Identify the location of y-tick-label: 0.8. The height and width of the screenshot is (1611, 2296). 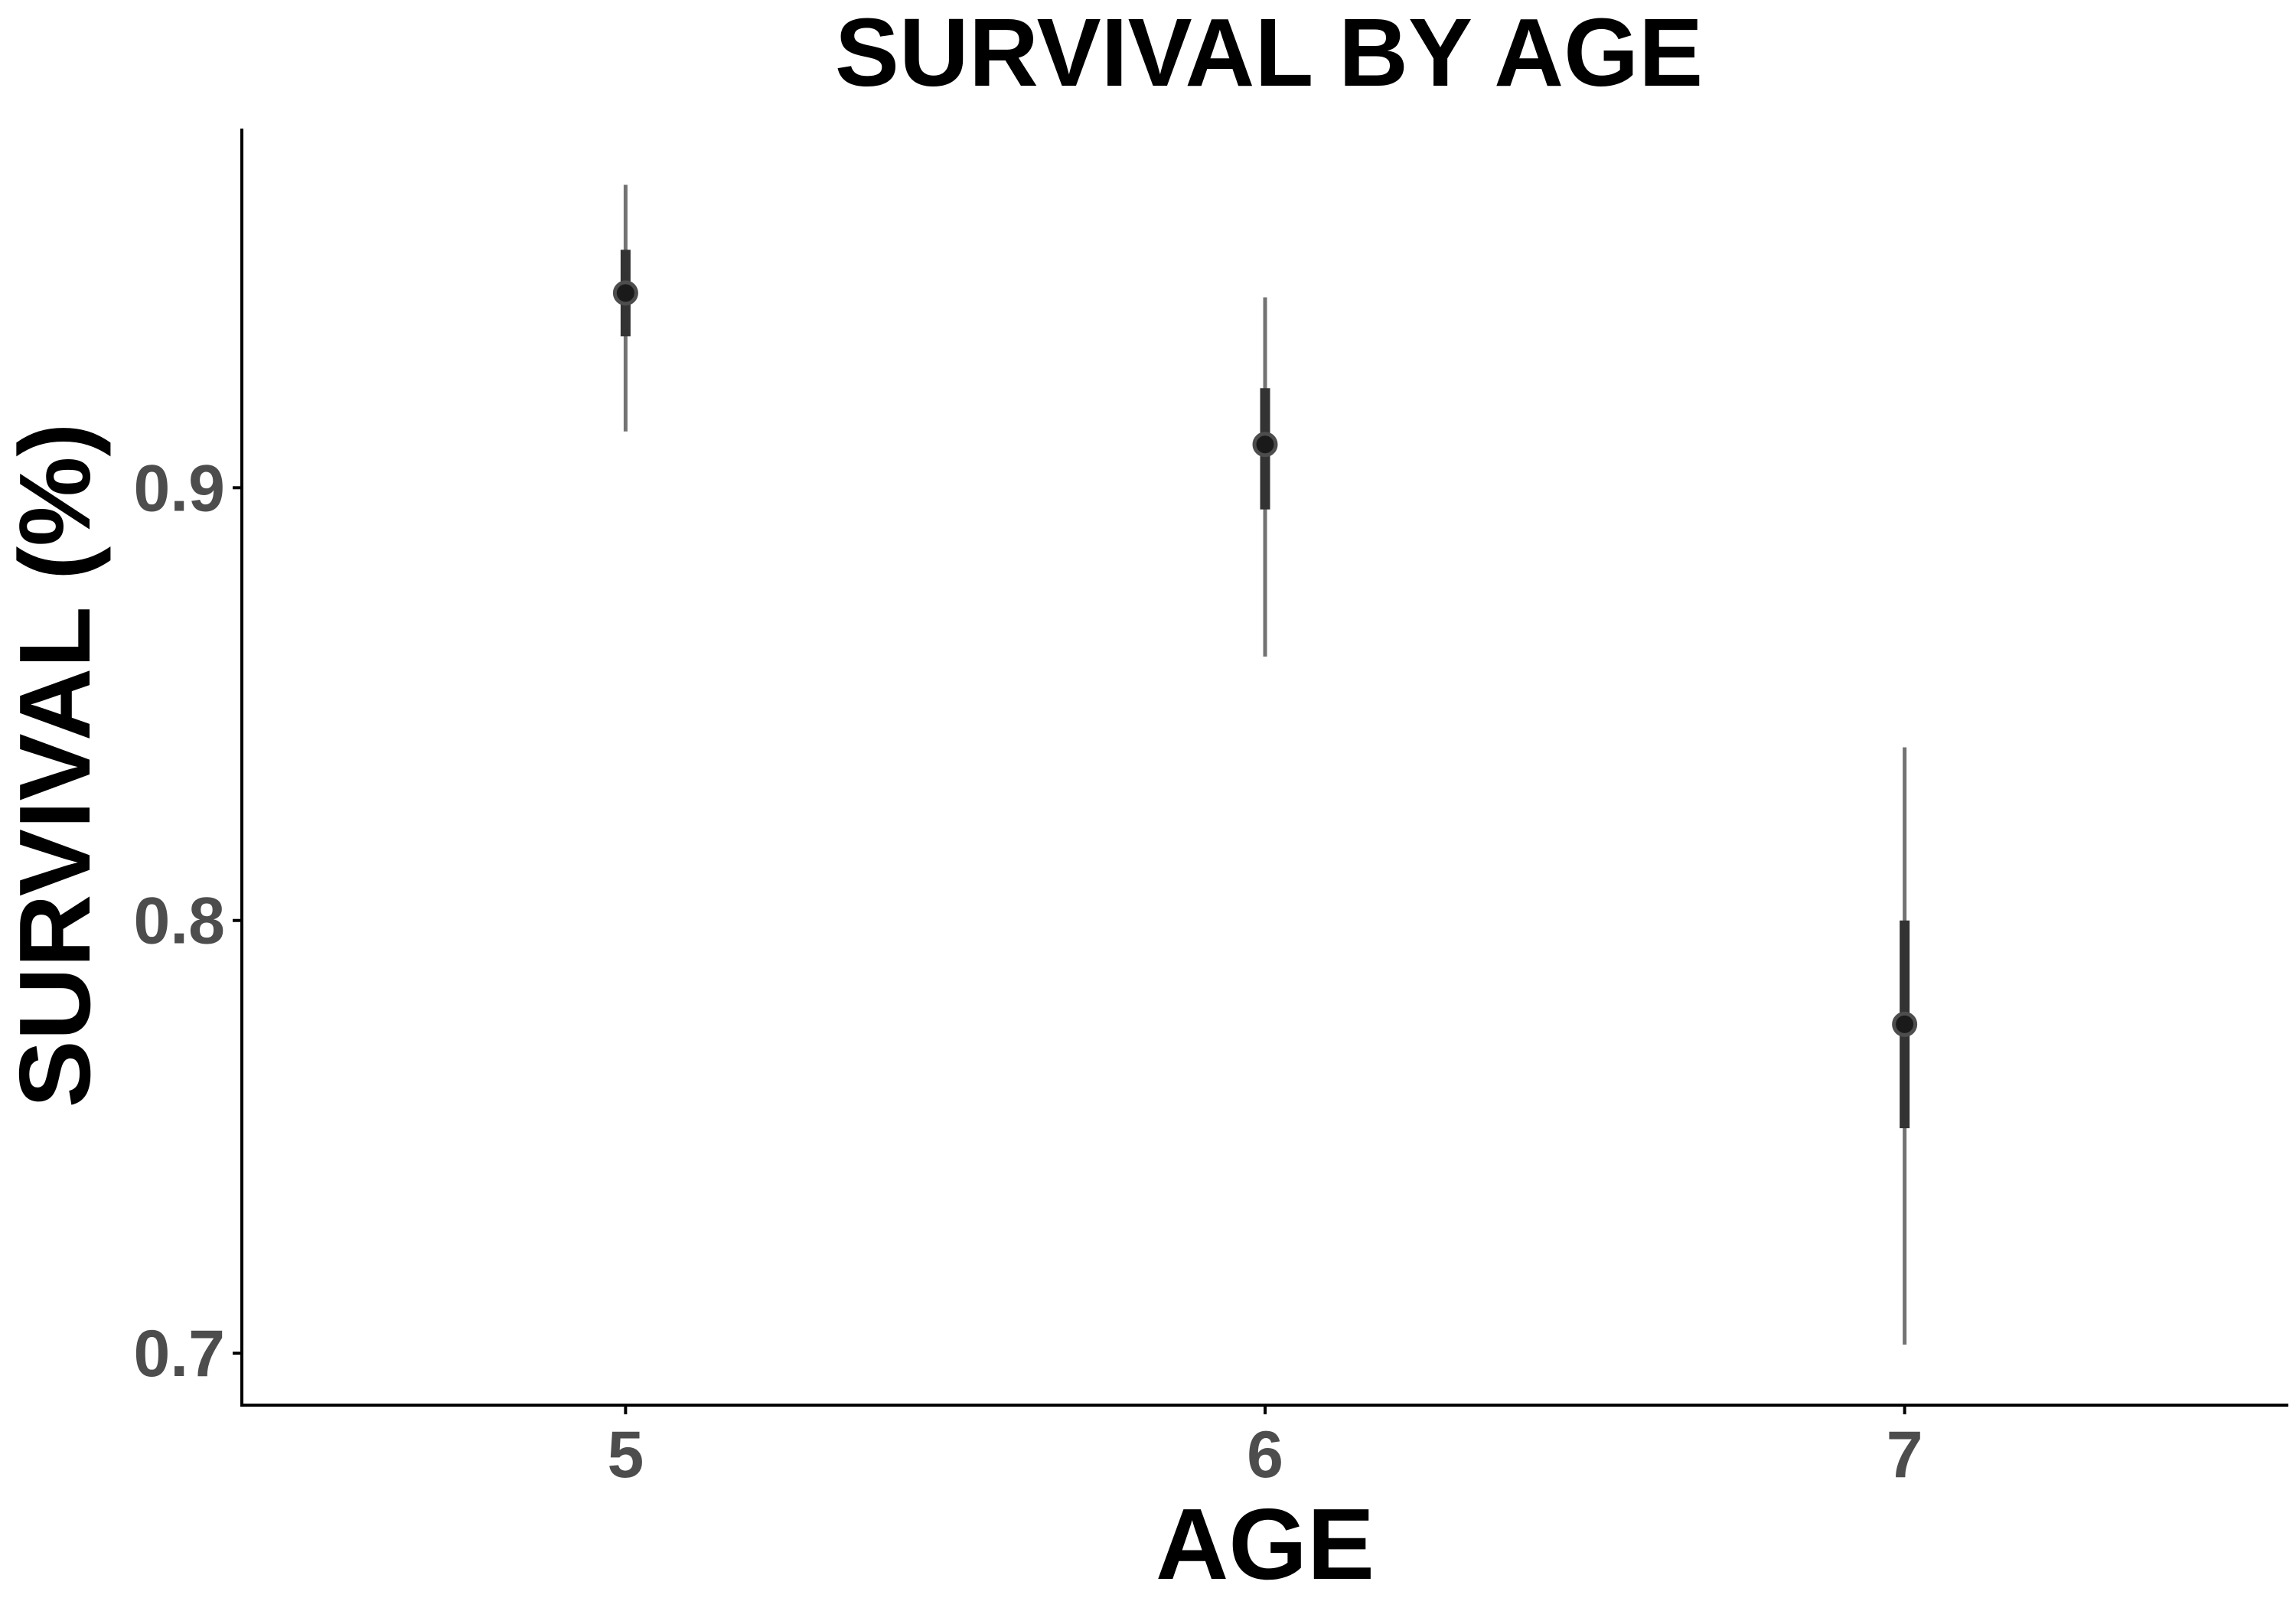
(179, 921).